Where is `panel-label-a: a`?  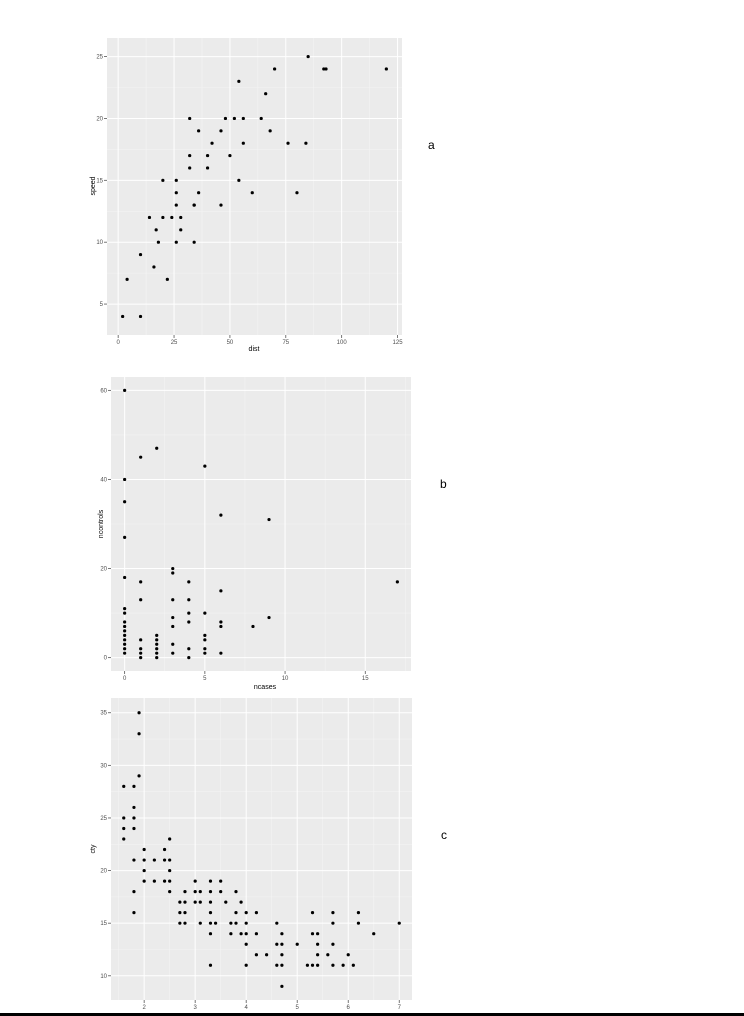
panel-label-a: a is located at coordinates (431, 145).